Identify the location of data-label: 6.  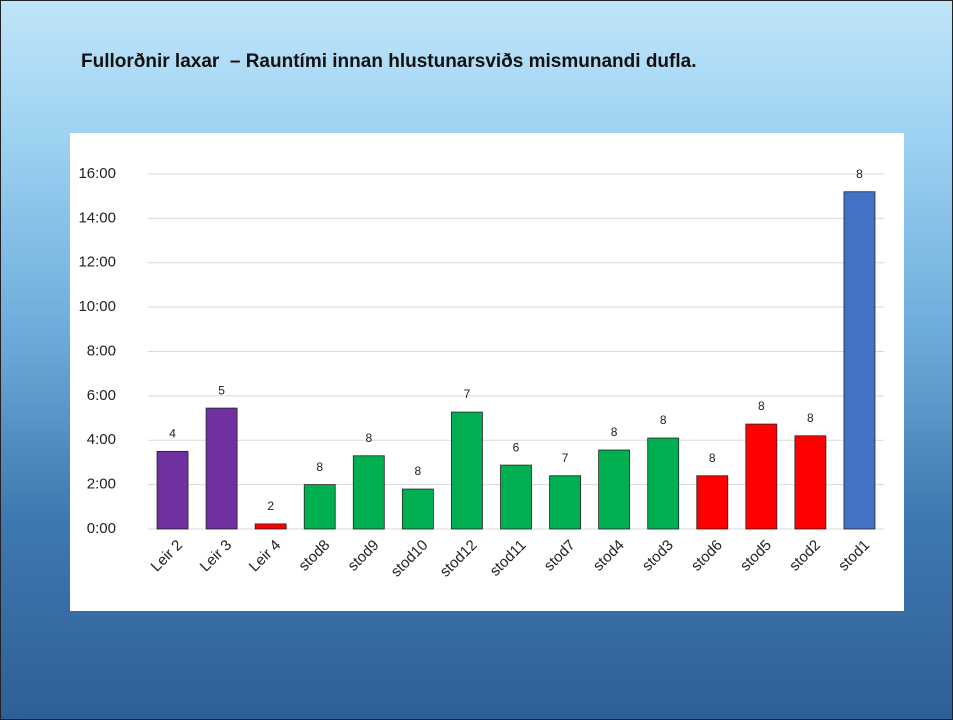
(516, 447).